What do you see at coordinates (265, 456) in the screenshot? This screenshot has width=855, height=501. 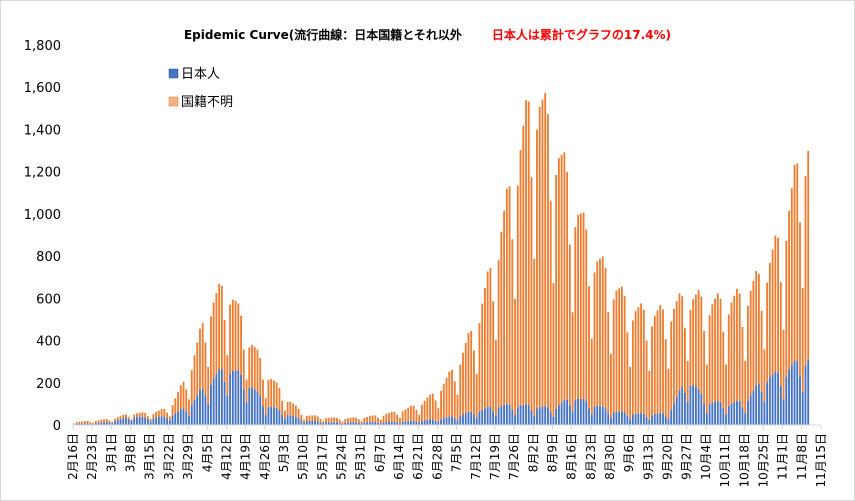 I see `x-tick-label: 4月26日` at bounding box center [265, 456].